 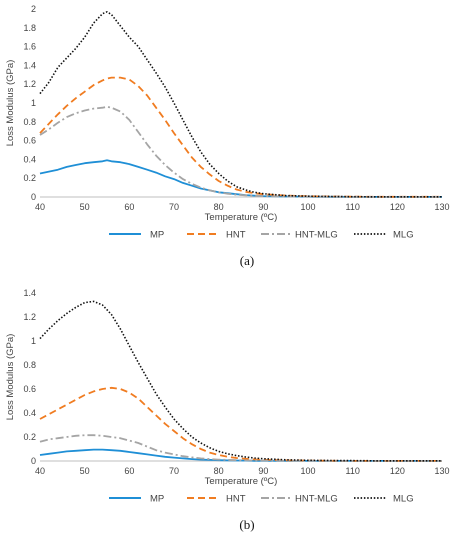 What do you see at coordinates (33, 9) in the screenshot?
I see `y-tick-label: 2` at bounding box center [33, 9].